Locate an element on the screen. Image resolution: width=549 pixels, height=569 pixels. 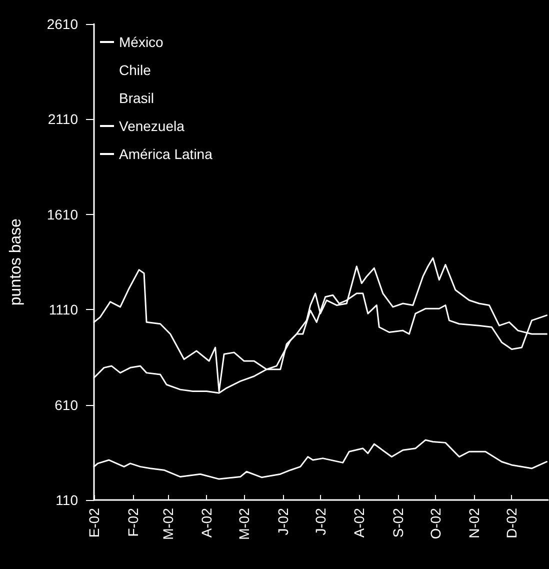
legend-label: América Latina is located at coordinates (166, 154).